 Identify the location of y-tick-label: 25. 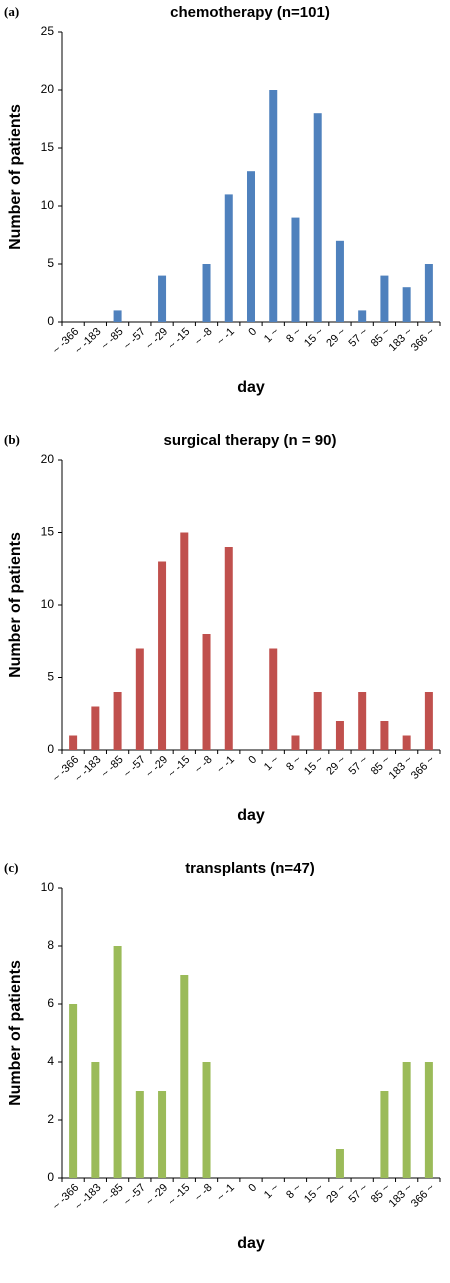
(48, 31).